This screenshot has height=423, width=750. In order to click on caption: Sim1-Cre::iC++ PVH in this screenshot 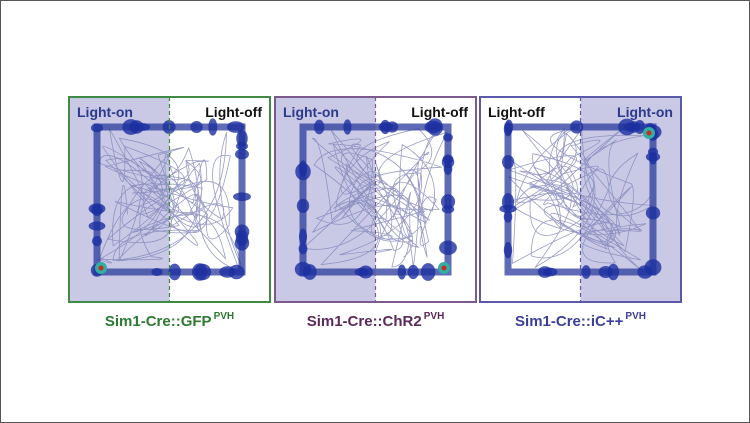, I will do `click(580, 320)`.